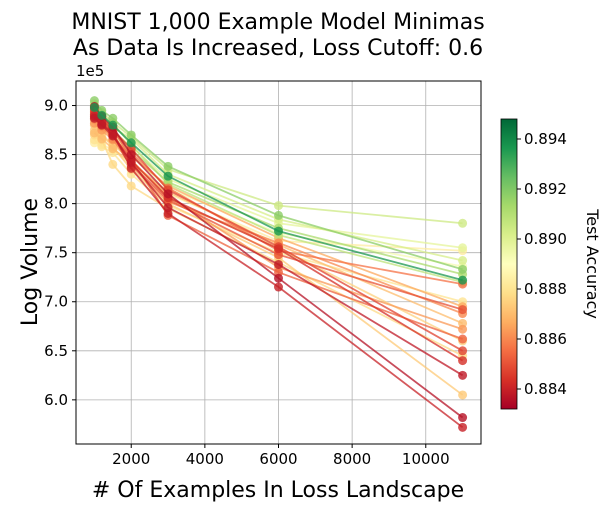 This screenshot has height=511, width=610. What do you see at coordinates (545, 339) in the screenshot?
I see `colorbar-tick-label-1: 0.886` at bounding box center [545, 339].